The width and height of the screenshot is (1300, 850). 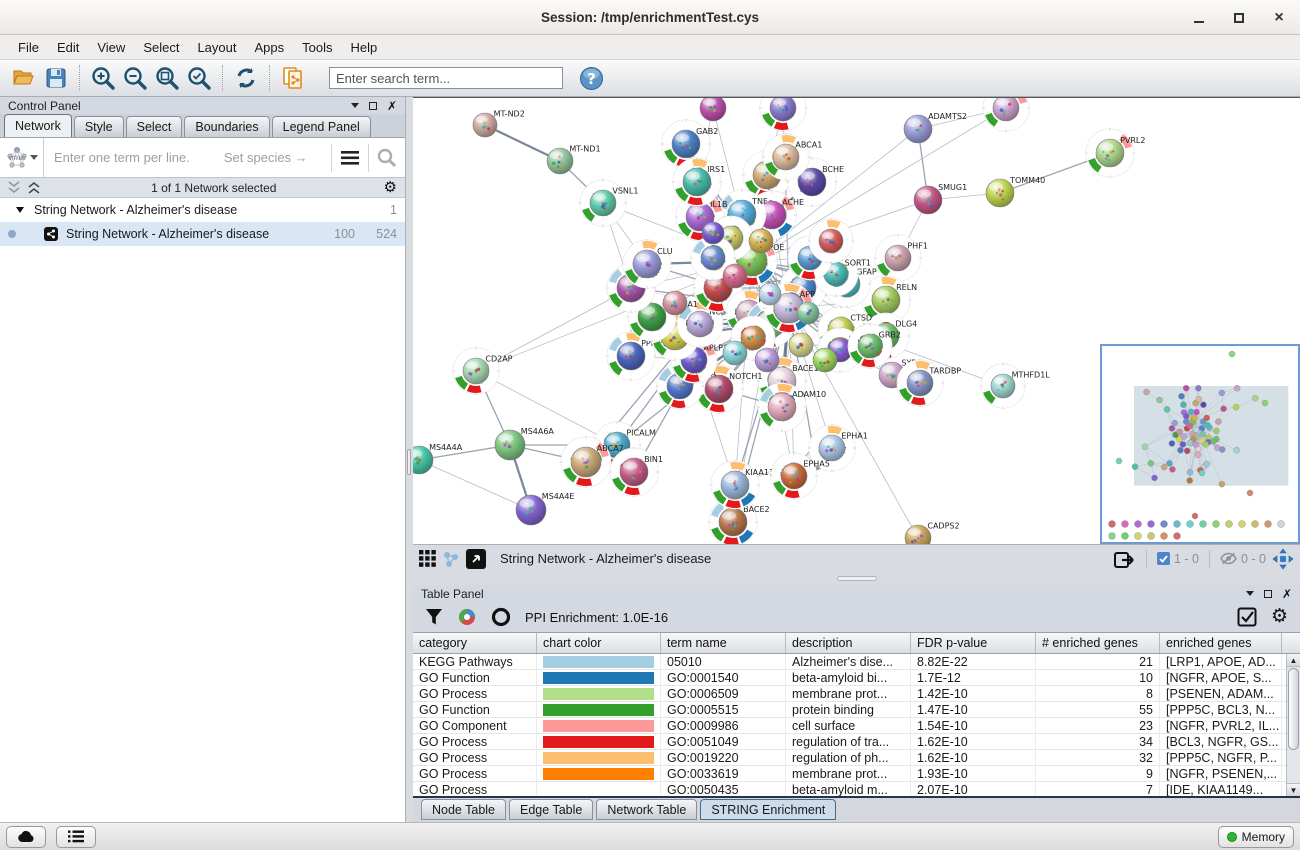 I want to click on grid-mode-icon, so click(x=427, y=558).